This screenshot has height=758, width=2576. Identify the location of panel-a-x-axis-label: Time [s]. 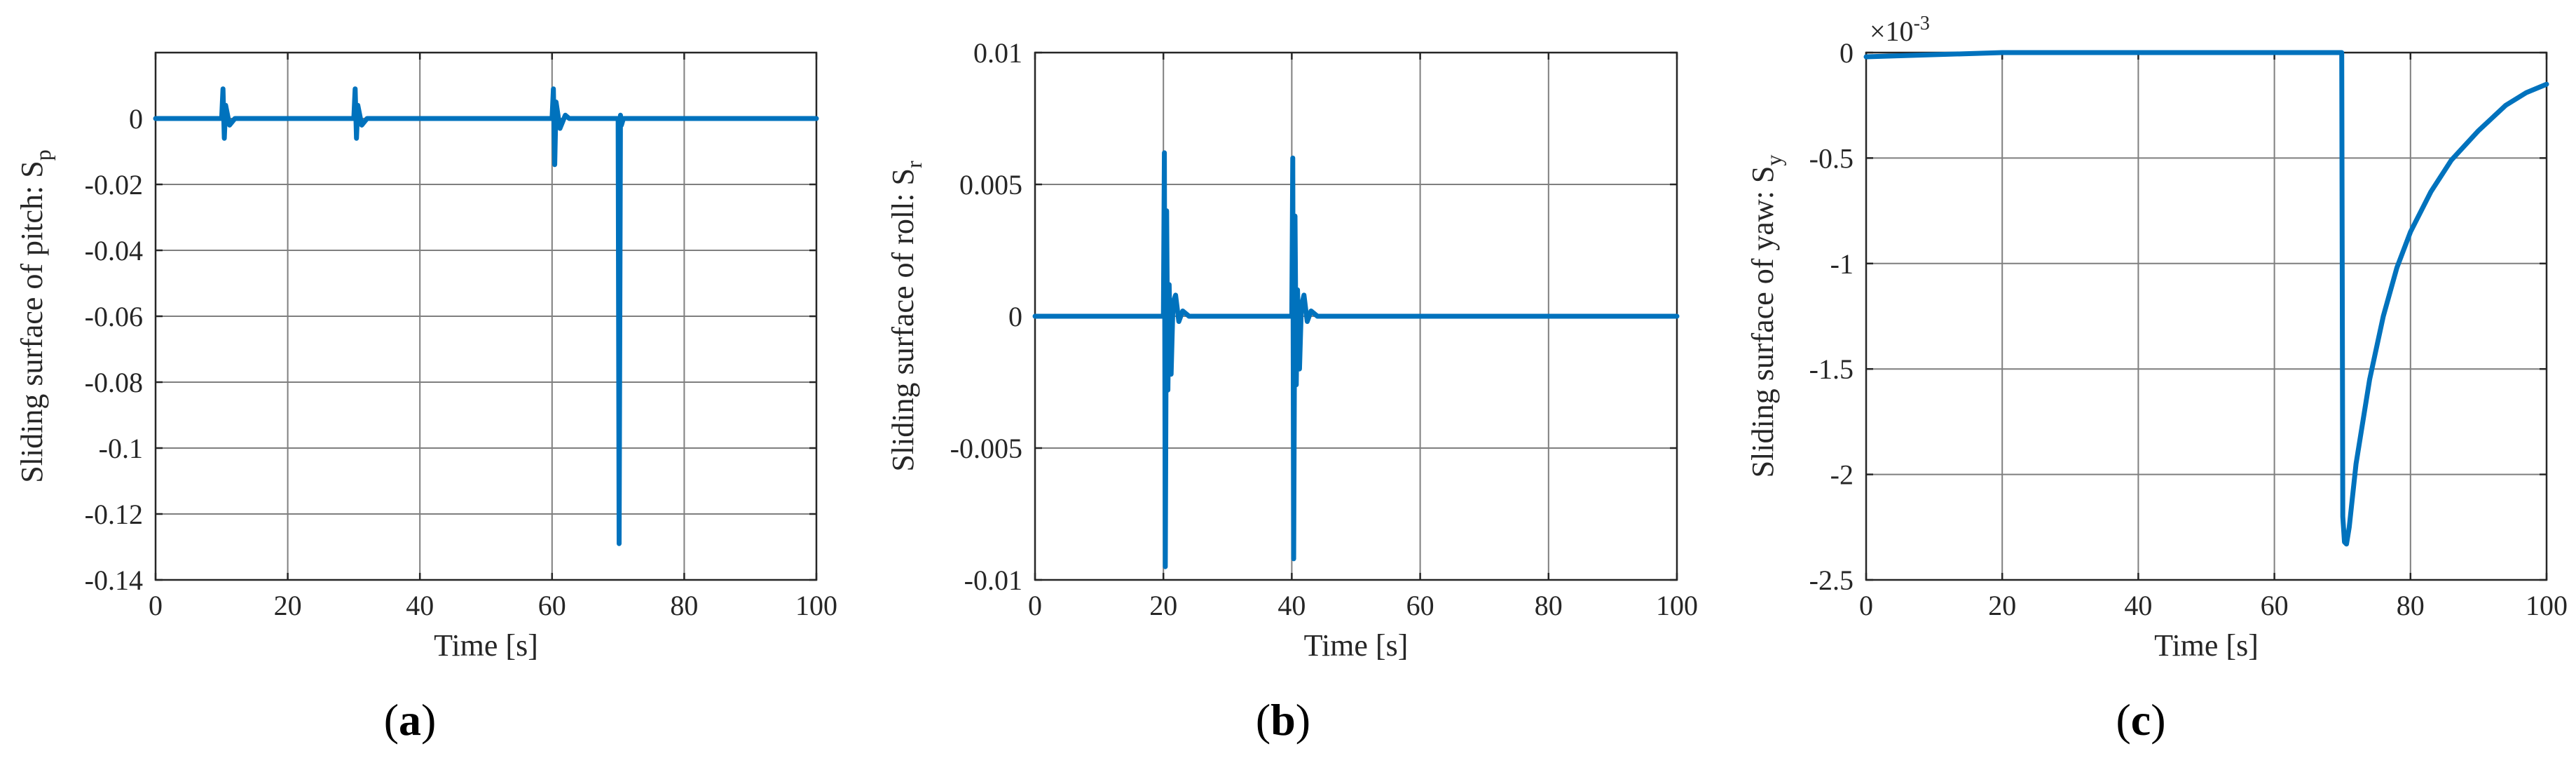
(486, 645).